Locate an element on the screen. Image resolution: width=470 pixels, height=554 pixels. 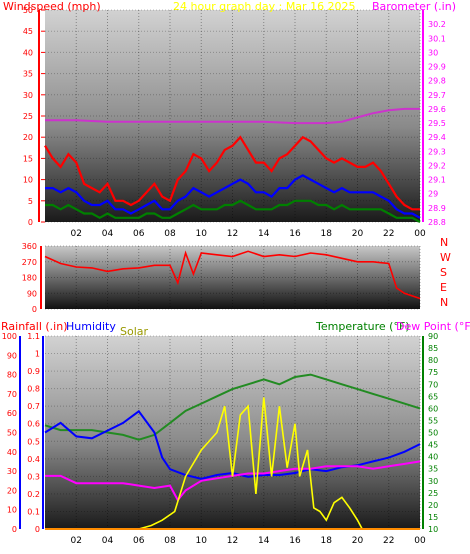
rain-tick-label: 0 is located at coordinates (37, 529).